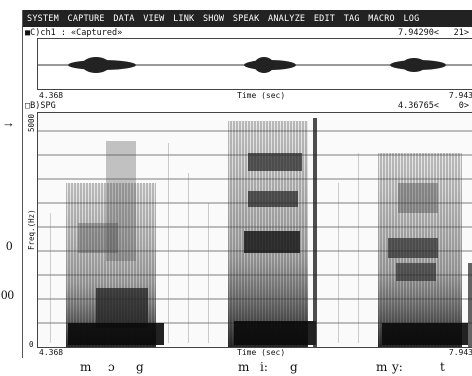  What do you see at coordinates (9, 245) in the screenshot?
I see `slide-number-fragment: 0` at bounding box center [9, 245].